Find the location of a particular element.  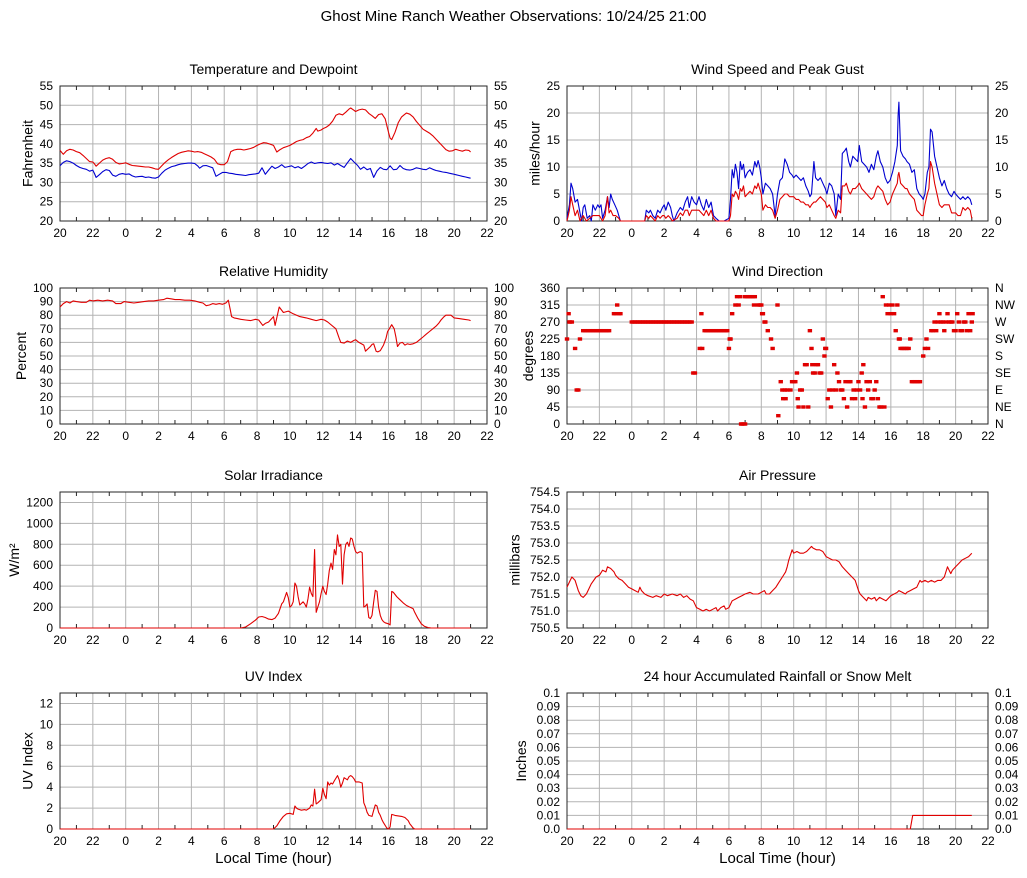

y-tick-labels-right: N NE E SE S SW W NW N is located at coordinates (1005, 356).